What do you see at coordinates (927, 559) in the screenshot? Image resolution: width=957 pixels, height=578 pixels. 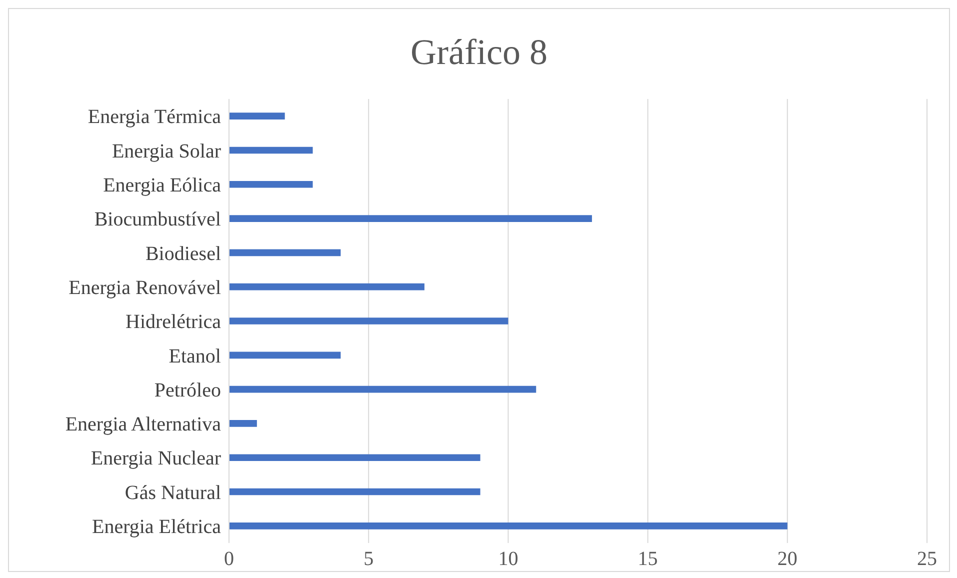 I see `x-tick-label: 25` at bounding box center [927, 559].